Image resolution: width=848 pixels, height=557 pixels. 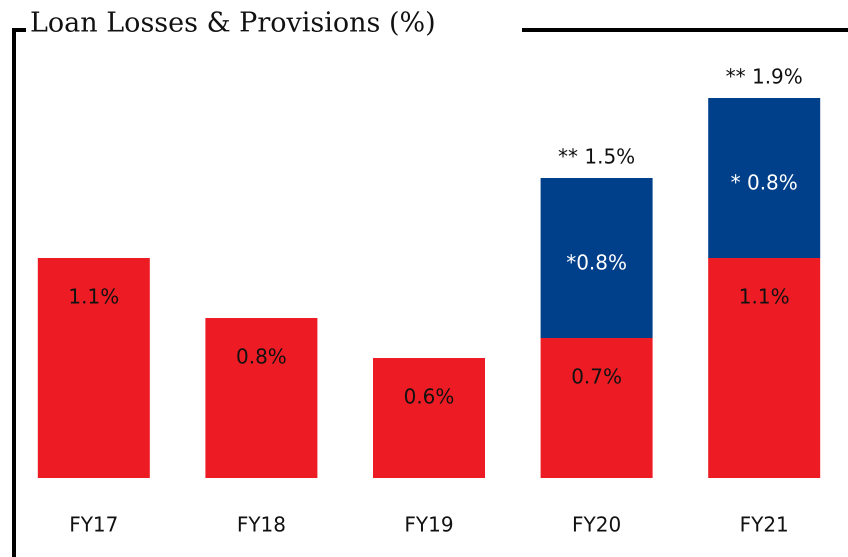 What do you see at coordinates (596, 377) in the screenshot?
I see `value-label: 0.7%` at bounding box center [596, 377].